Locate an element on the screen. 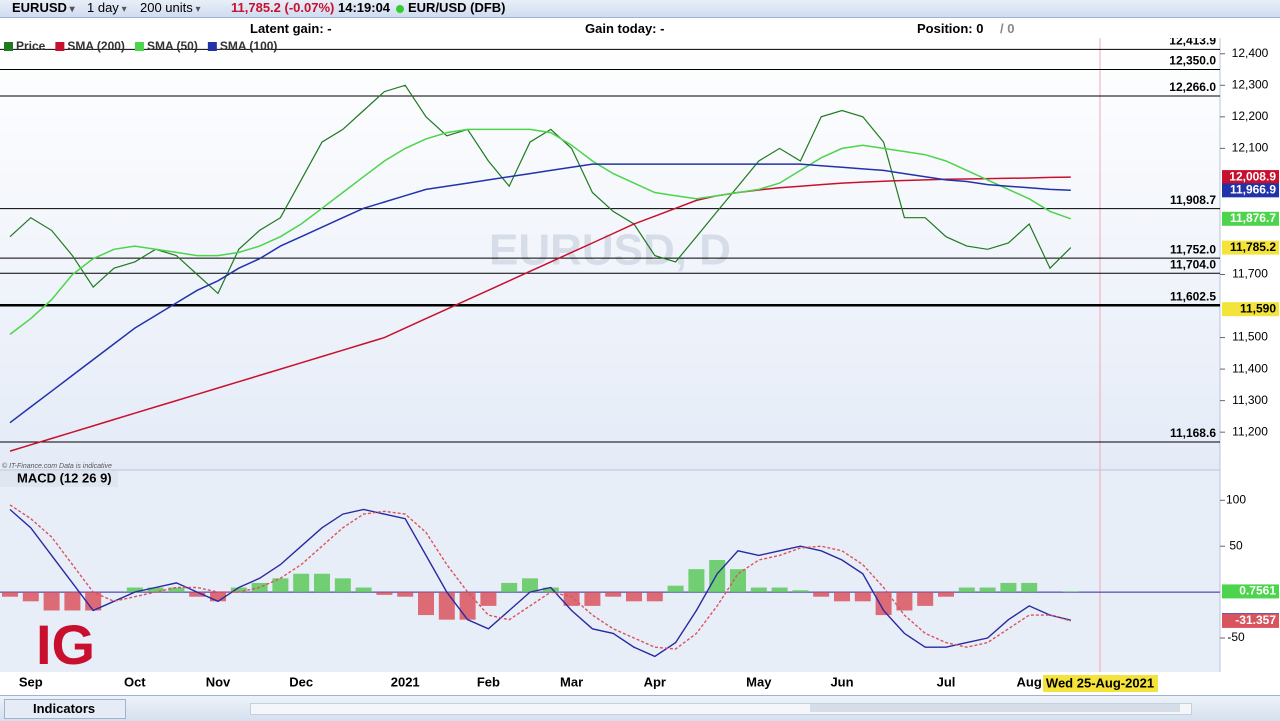 The height and width of the screenshot is (721, 1280). panel-title-box is located at coordinates (59, 479).